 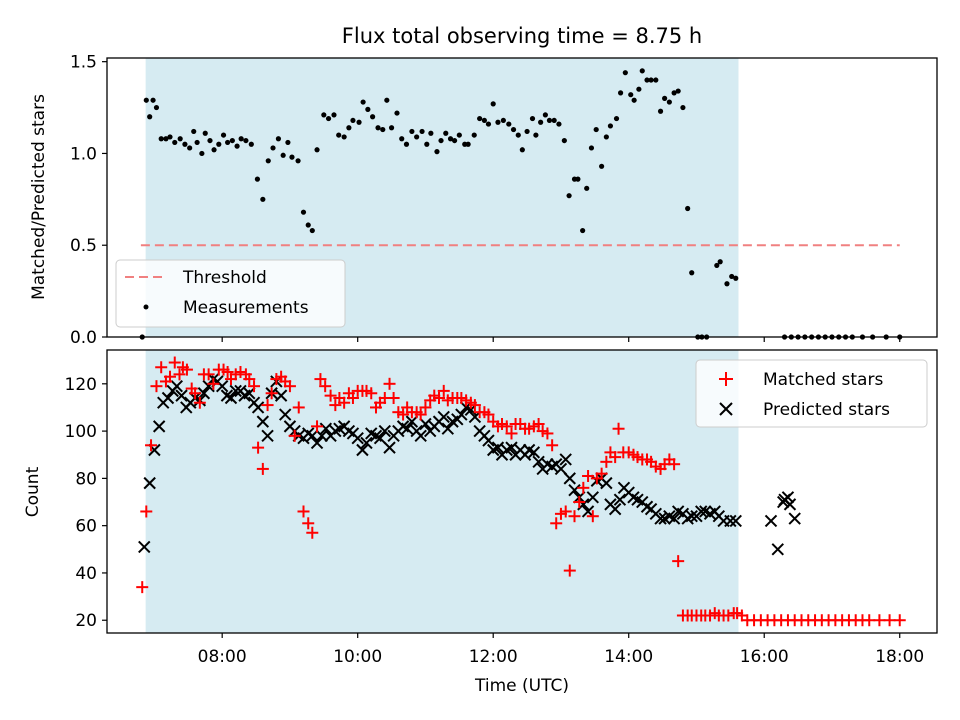 I want to click on count-y-tick-label: 20, so click(x=86, y=621).